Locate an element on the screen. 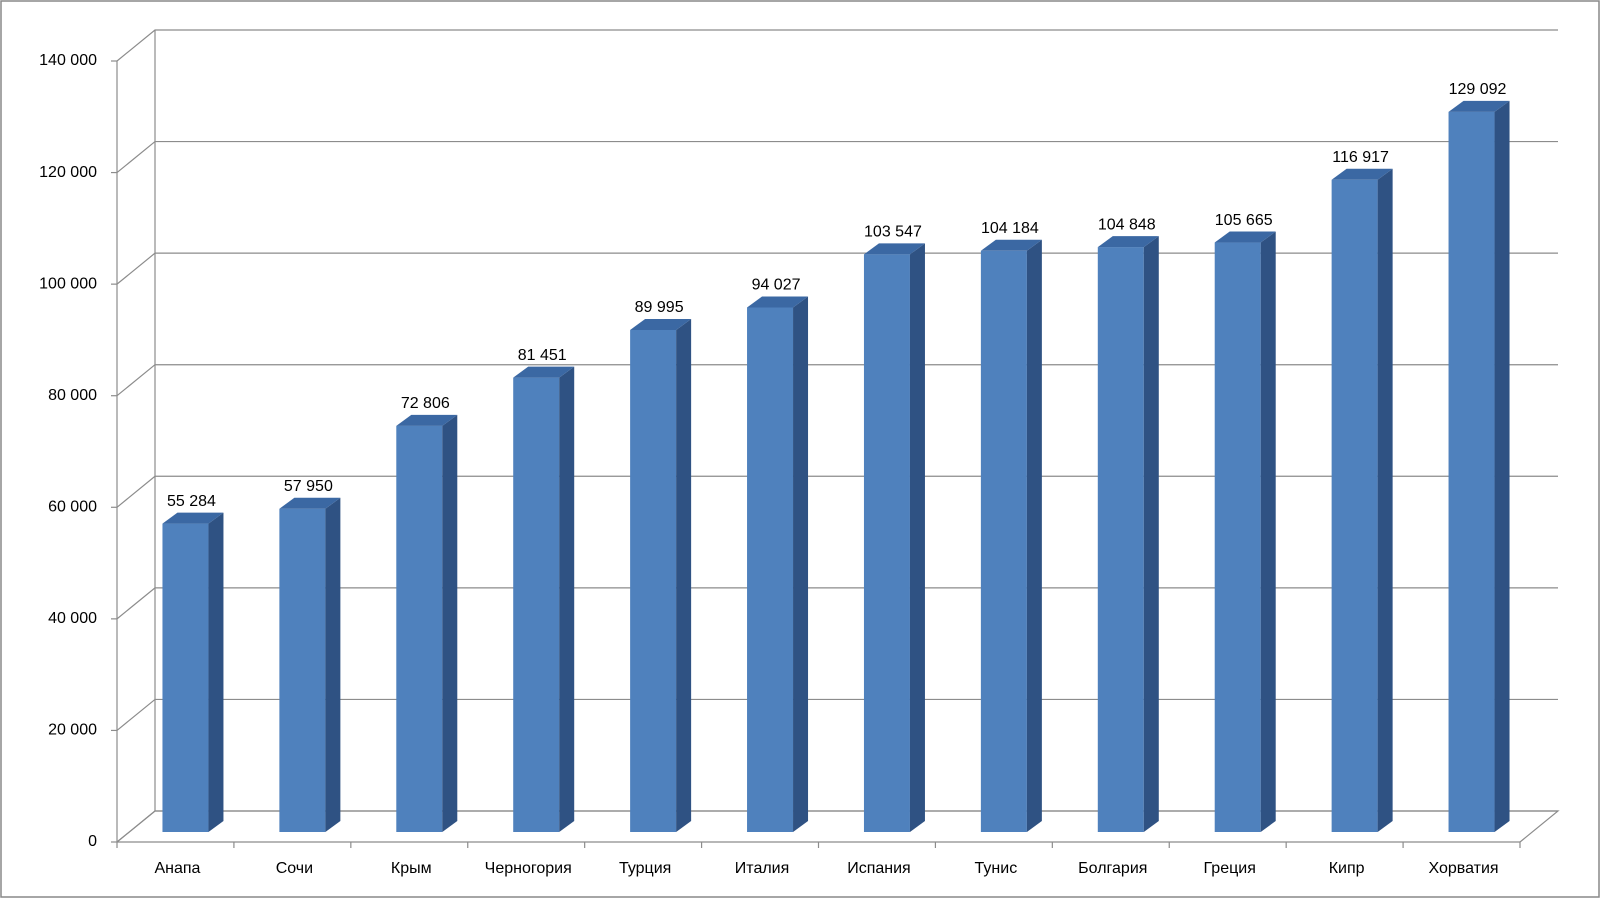  x-tick-label: Анапа is located at coordinates (177, 868).